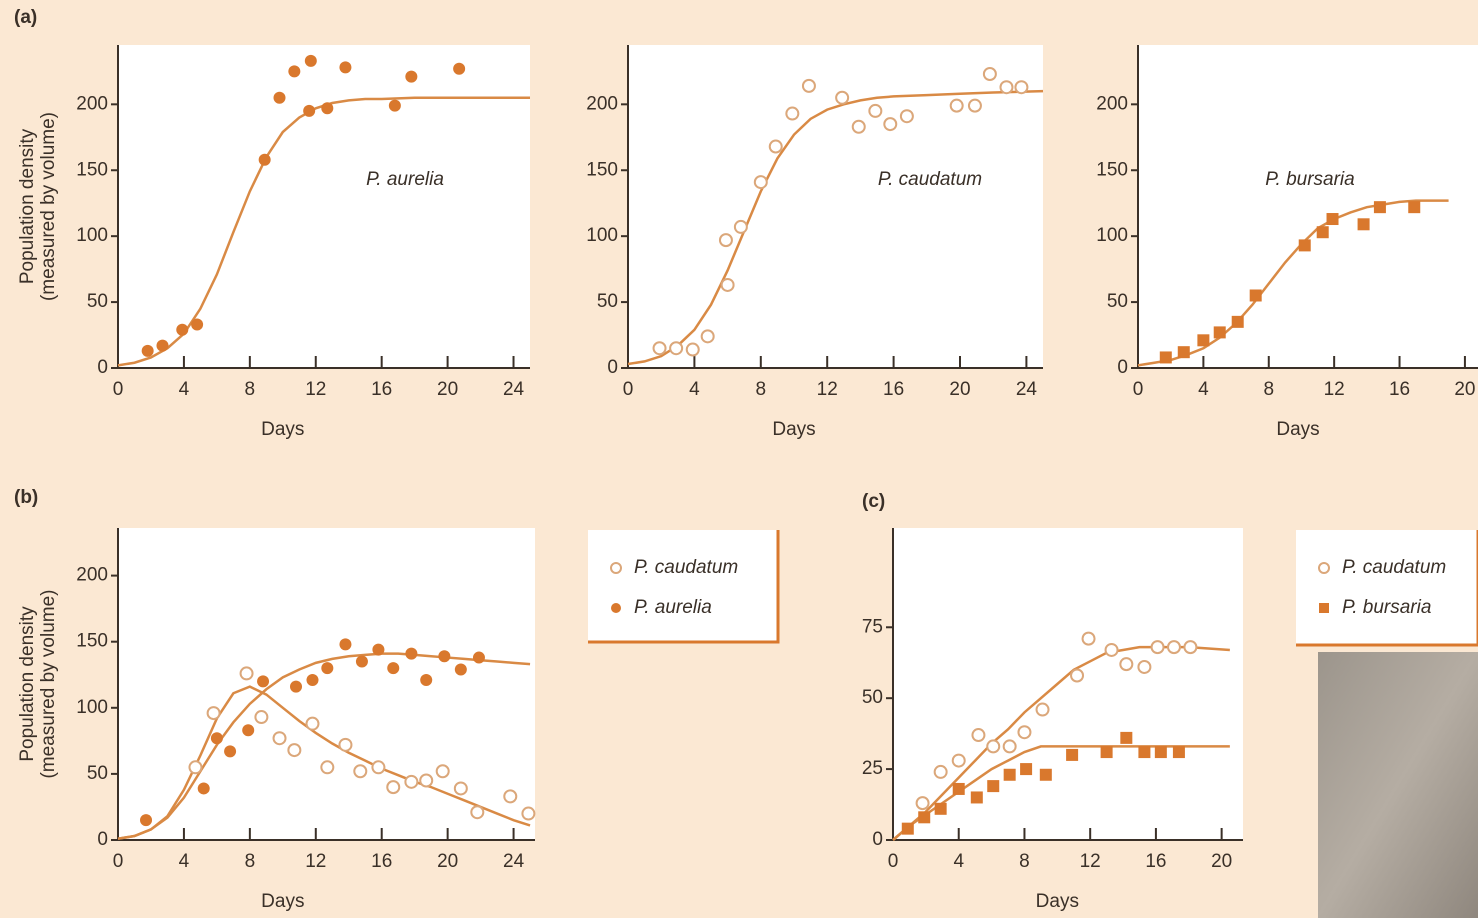  What do you see at coordinates (872, 697) in the screenshot?
I see `y-tick-label: 50` at bounding box center [872, 697].